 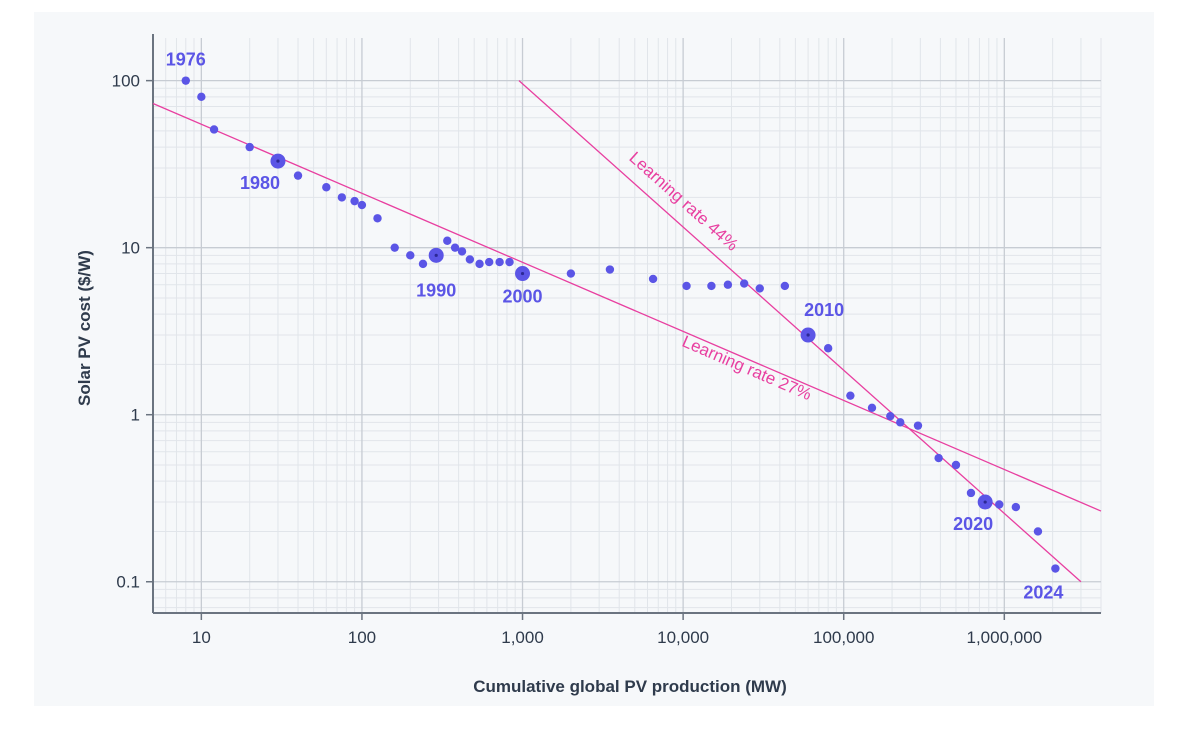 What do you see at coordinates (746, 368) in the screenshot?
I see `trend-line-label: Learning rate 27%` at bounding box center [746, 368].